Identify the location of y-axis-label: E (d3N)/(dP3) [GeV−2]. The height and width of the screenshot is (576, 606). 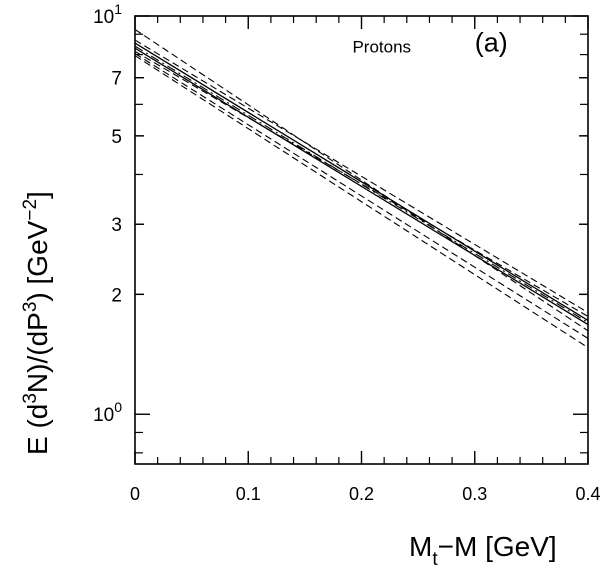
(36, 323).